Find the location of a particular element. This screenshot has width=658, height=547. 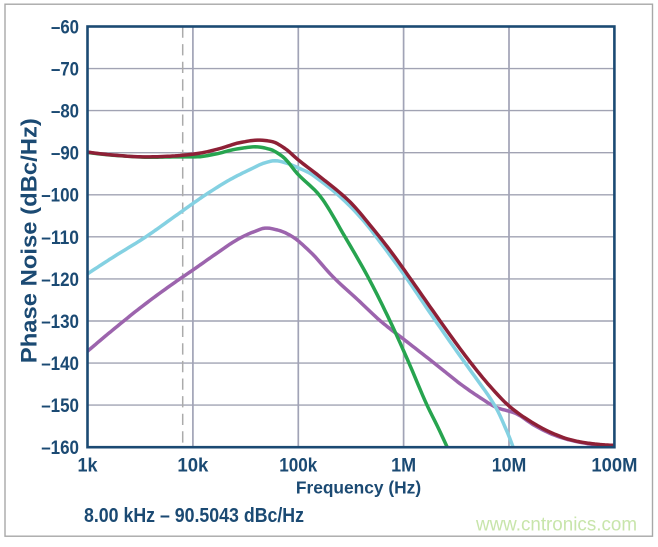

svg-text: –70 is located at coordinates (65, 70).